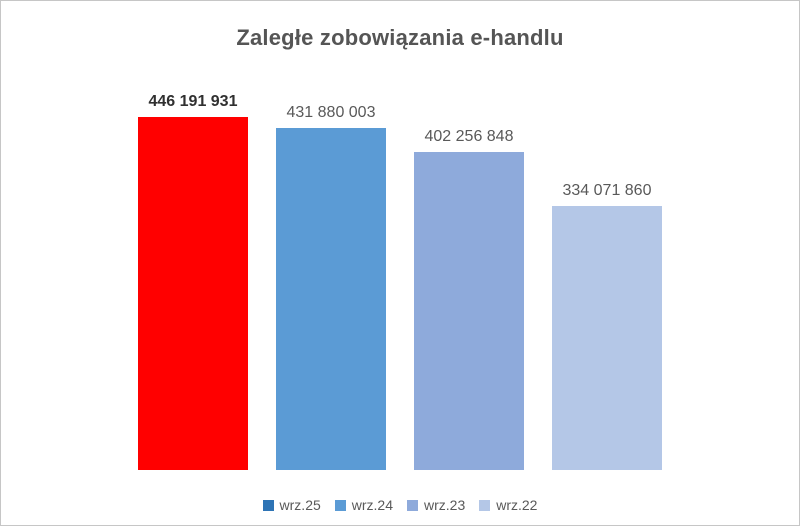  I want to click on legend-item-wrz.22: wrz.22, so click(508, 505).